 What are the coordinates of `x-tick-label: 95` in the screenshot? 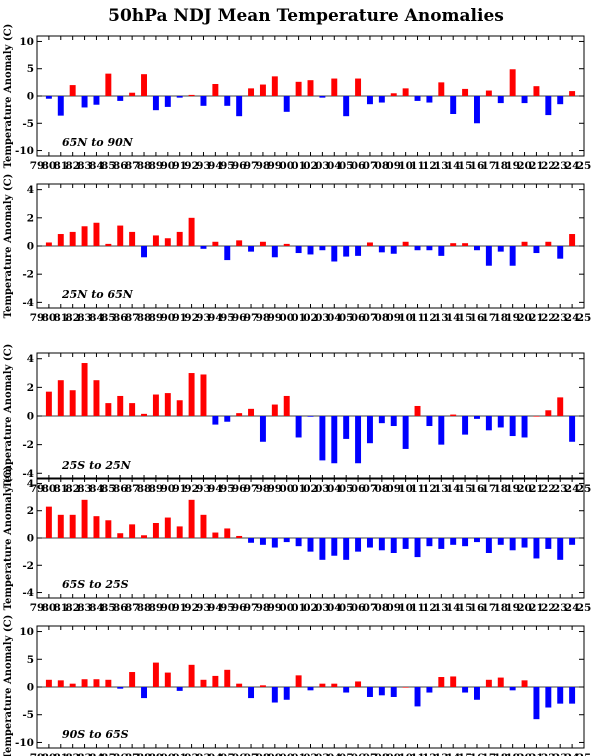 It's located at (227, 166).